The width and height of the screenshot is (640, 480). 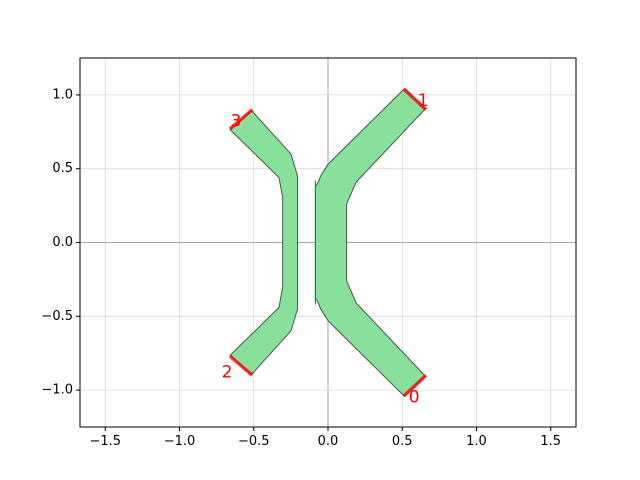 What do you see at coordinates (402, 441) in the screenshot?
I see `x-tick-label: 0.5` at bounding box center [402, 441].